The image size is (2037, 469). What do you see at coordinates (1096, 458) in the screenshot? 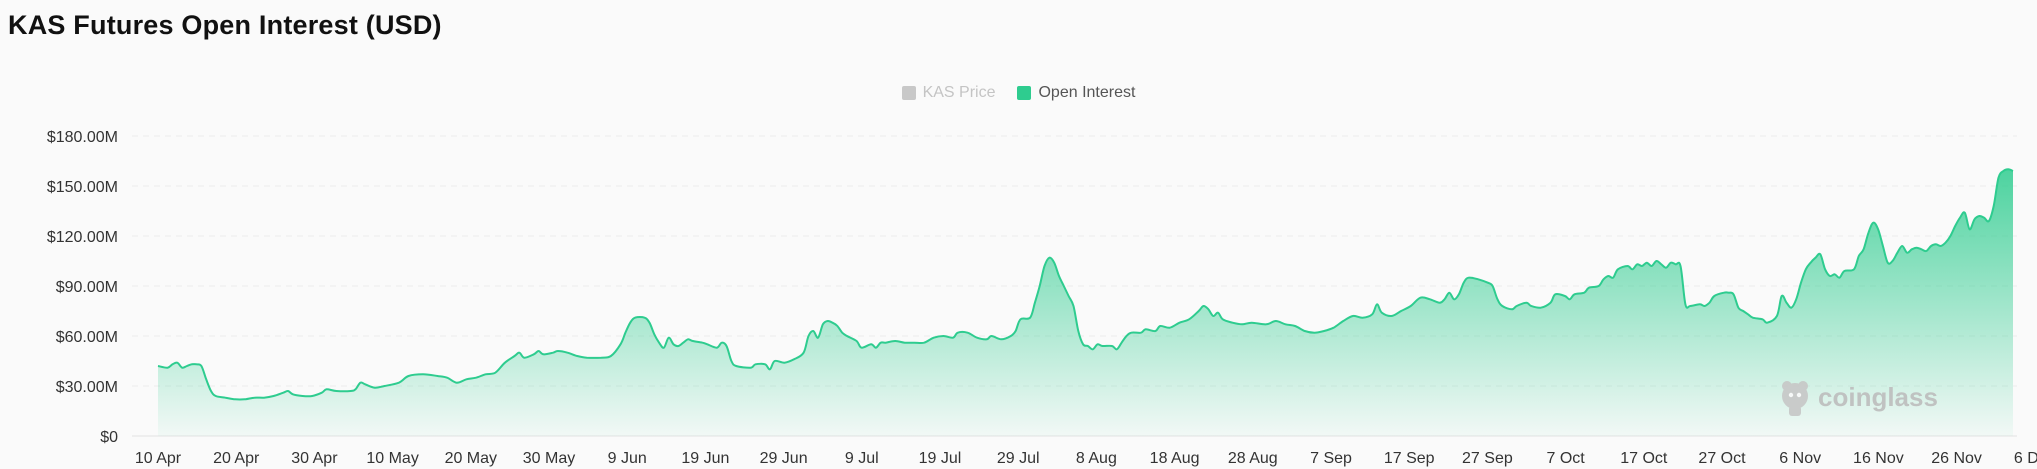
I see `x-tick-label: 8 Aug` at bounding box center [1096, 458].